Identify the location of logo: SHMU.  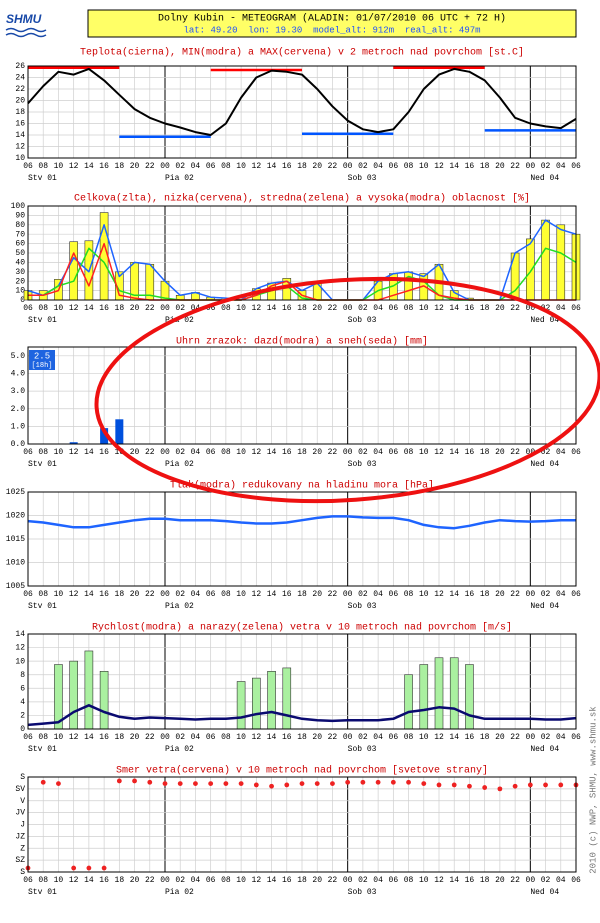
(26, 25).